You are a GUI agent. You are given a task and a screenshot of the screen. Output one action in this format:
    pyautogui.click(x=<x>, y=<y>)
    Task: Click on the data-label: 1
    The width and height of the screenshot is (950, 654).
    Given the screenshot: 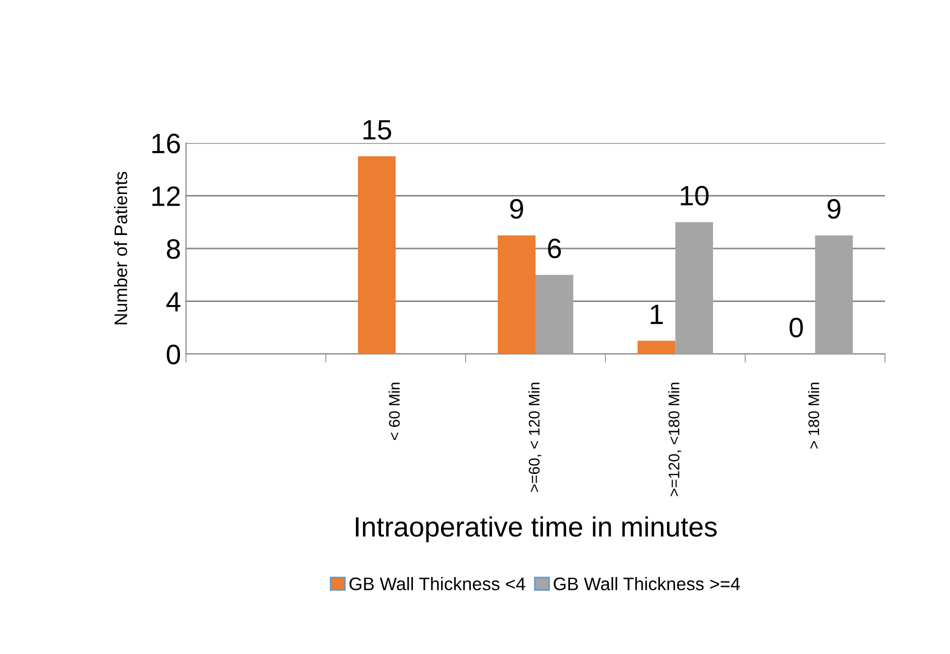 What is the action you would take?
    pyautogui.click(x=656, y=314)
    